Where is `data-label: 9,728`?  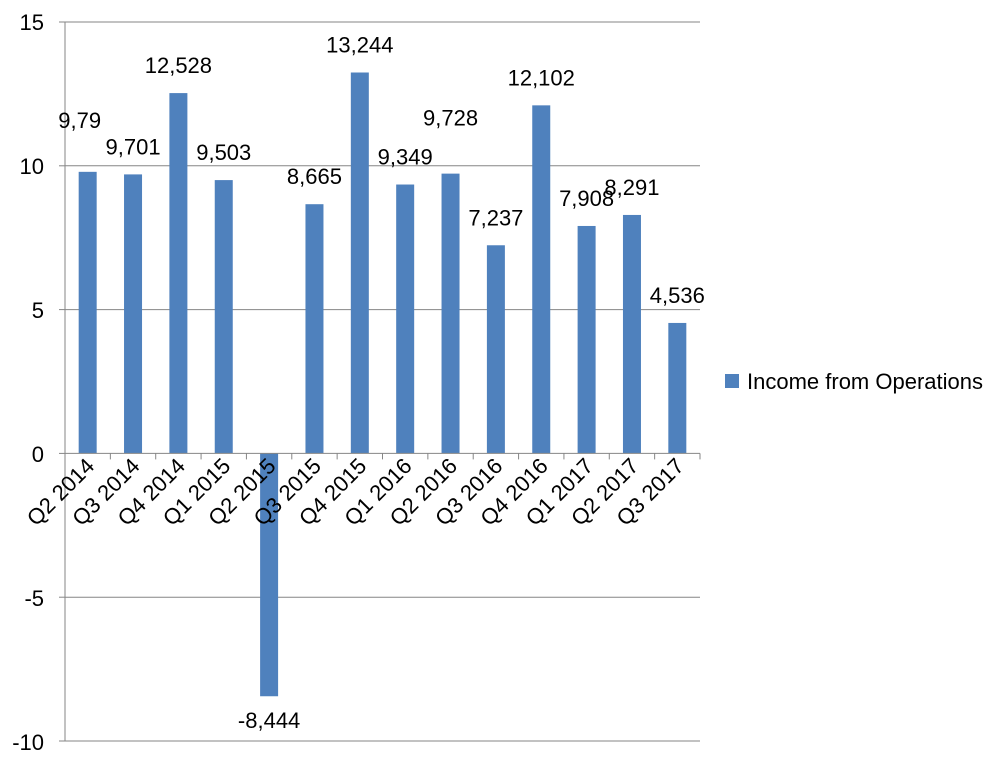
data-label: 9,728 is located at coordinates (450, 118).